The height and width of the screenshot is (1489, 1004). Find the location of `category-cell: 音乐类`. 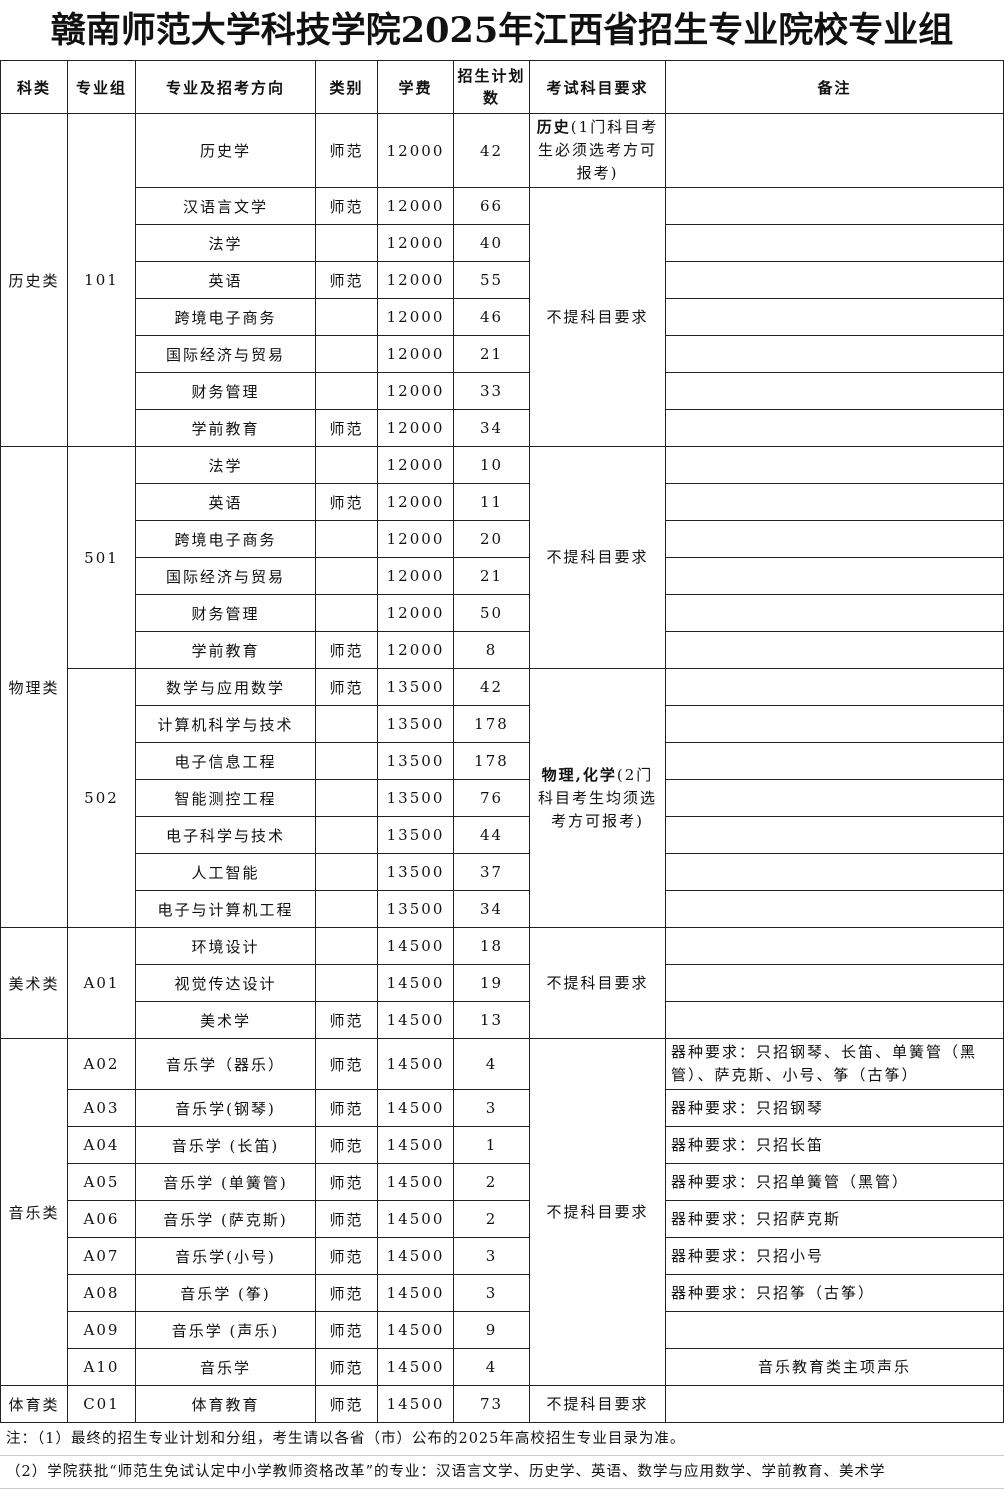

category-cell: 音乐类 is located at coordinates (34, 1212).